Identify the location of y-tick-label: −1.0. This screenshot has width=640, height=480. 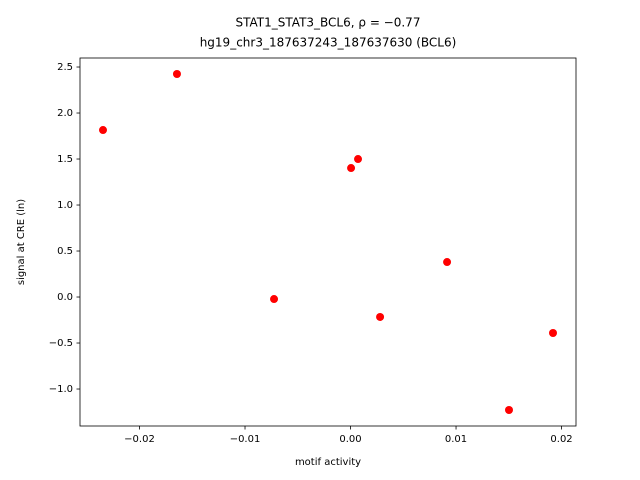
(61, 389).